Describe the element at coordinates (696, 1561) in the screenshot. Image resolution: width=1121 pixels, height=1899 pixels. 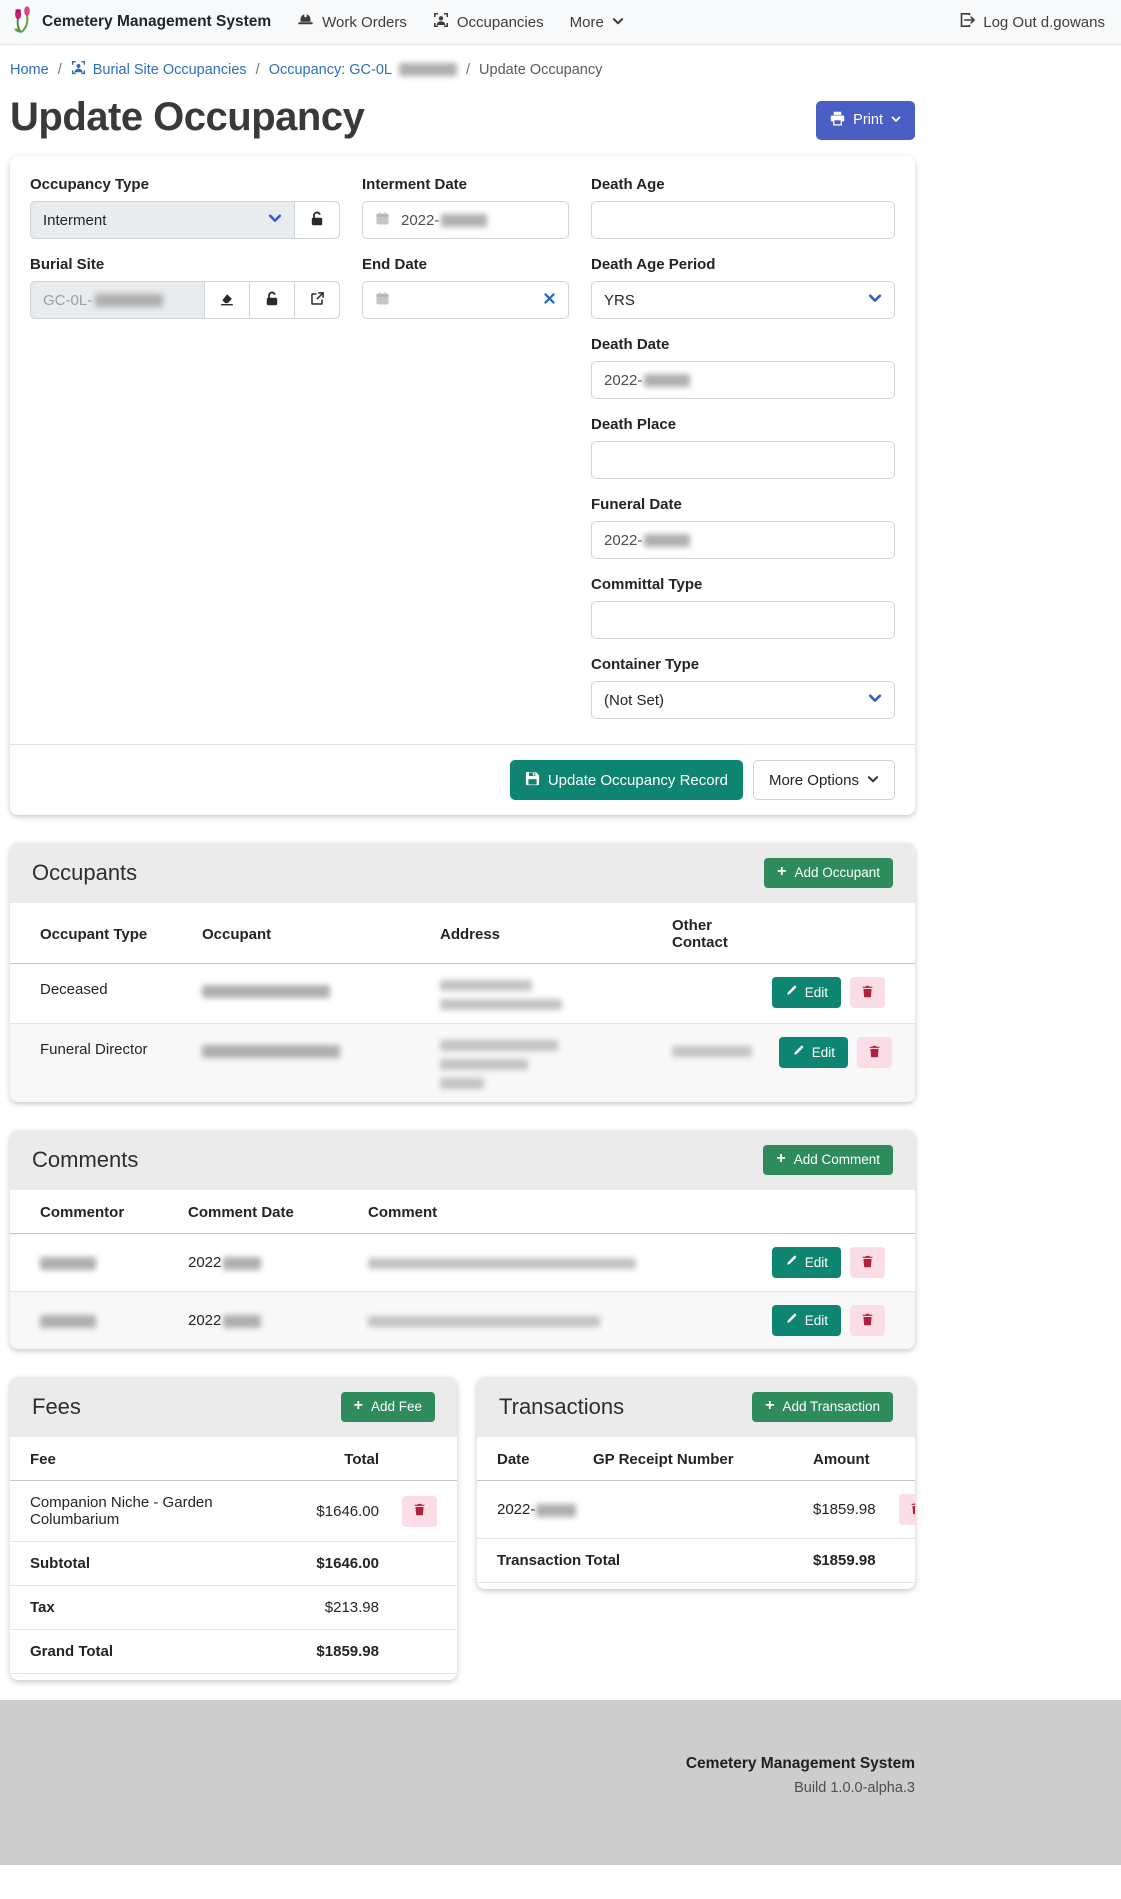
I see `table-row: Transaction Total $1859.98` at that location.